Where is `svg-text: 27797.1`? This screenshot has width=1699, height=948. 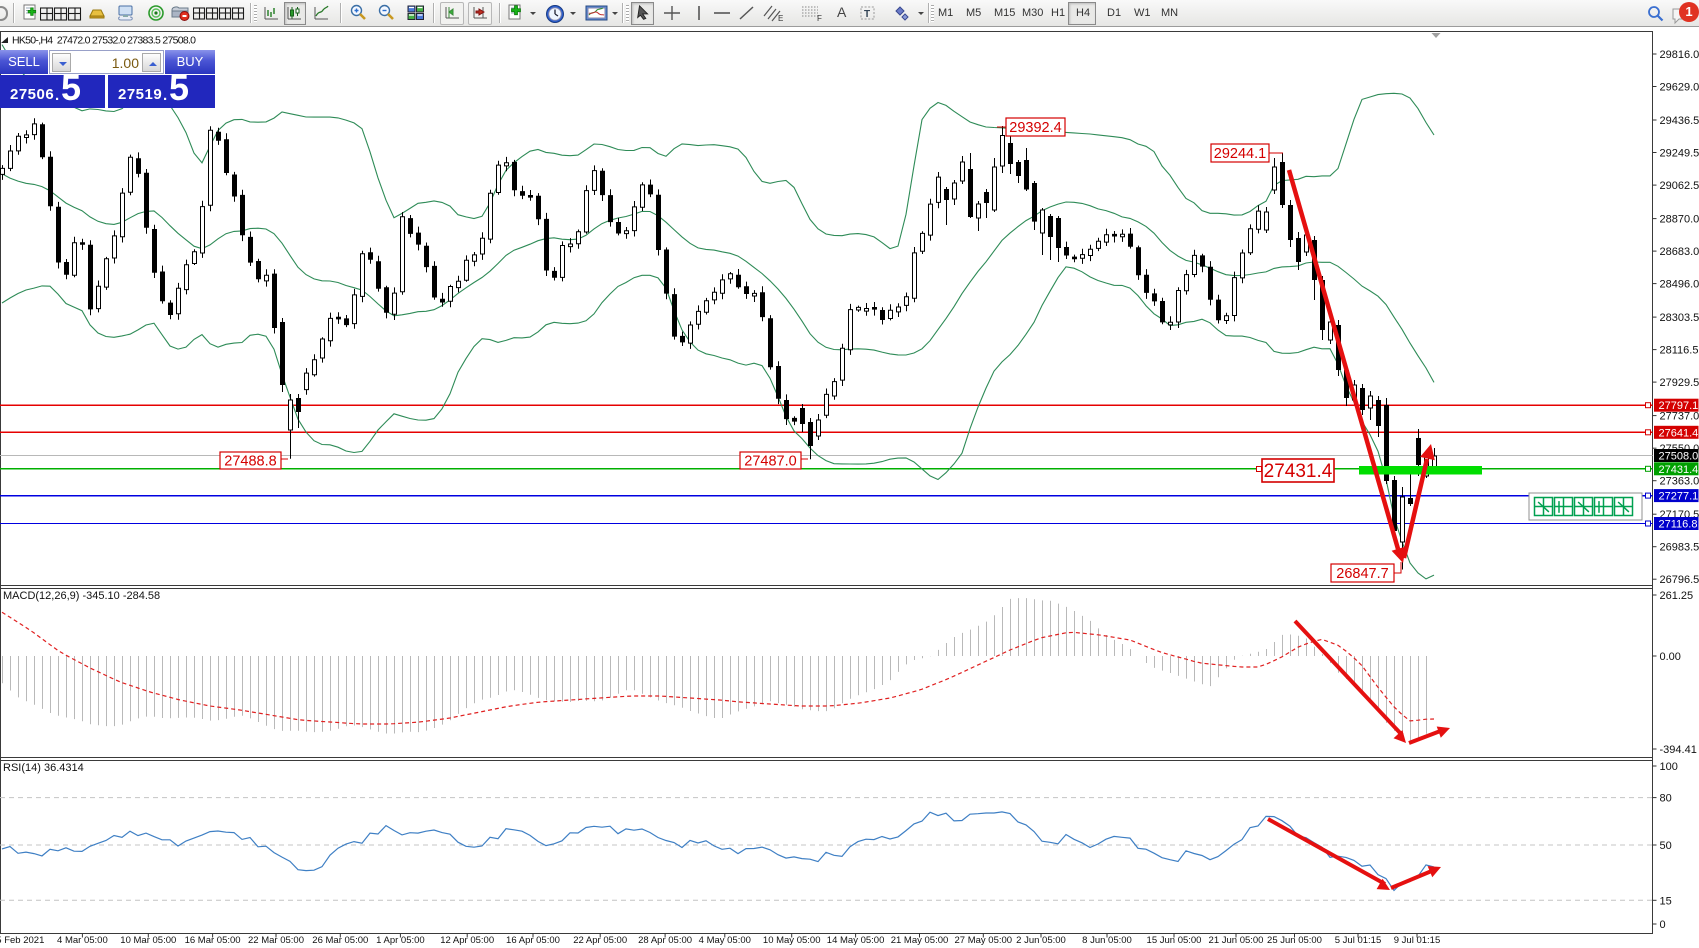 svg-text: 27797.1 is located at coordinates (1679, 406).